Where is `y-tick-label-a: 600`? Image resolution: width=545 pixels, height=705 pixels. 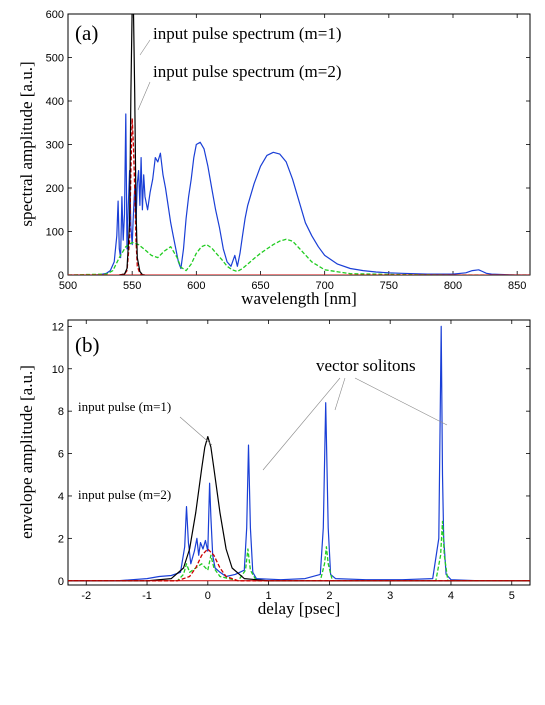
y-tick-label-a: 600 is located at coordinates (55, 15).